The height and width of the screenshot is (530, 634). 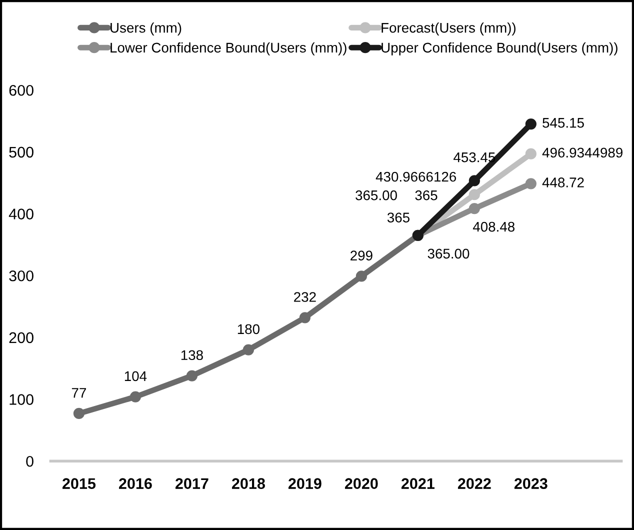 What do you see at coordinates (474, 483) in the screenshot?
I see `x-tick-label: 2022` at bounding box center [474, 483].